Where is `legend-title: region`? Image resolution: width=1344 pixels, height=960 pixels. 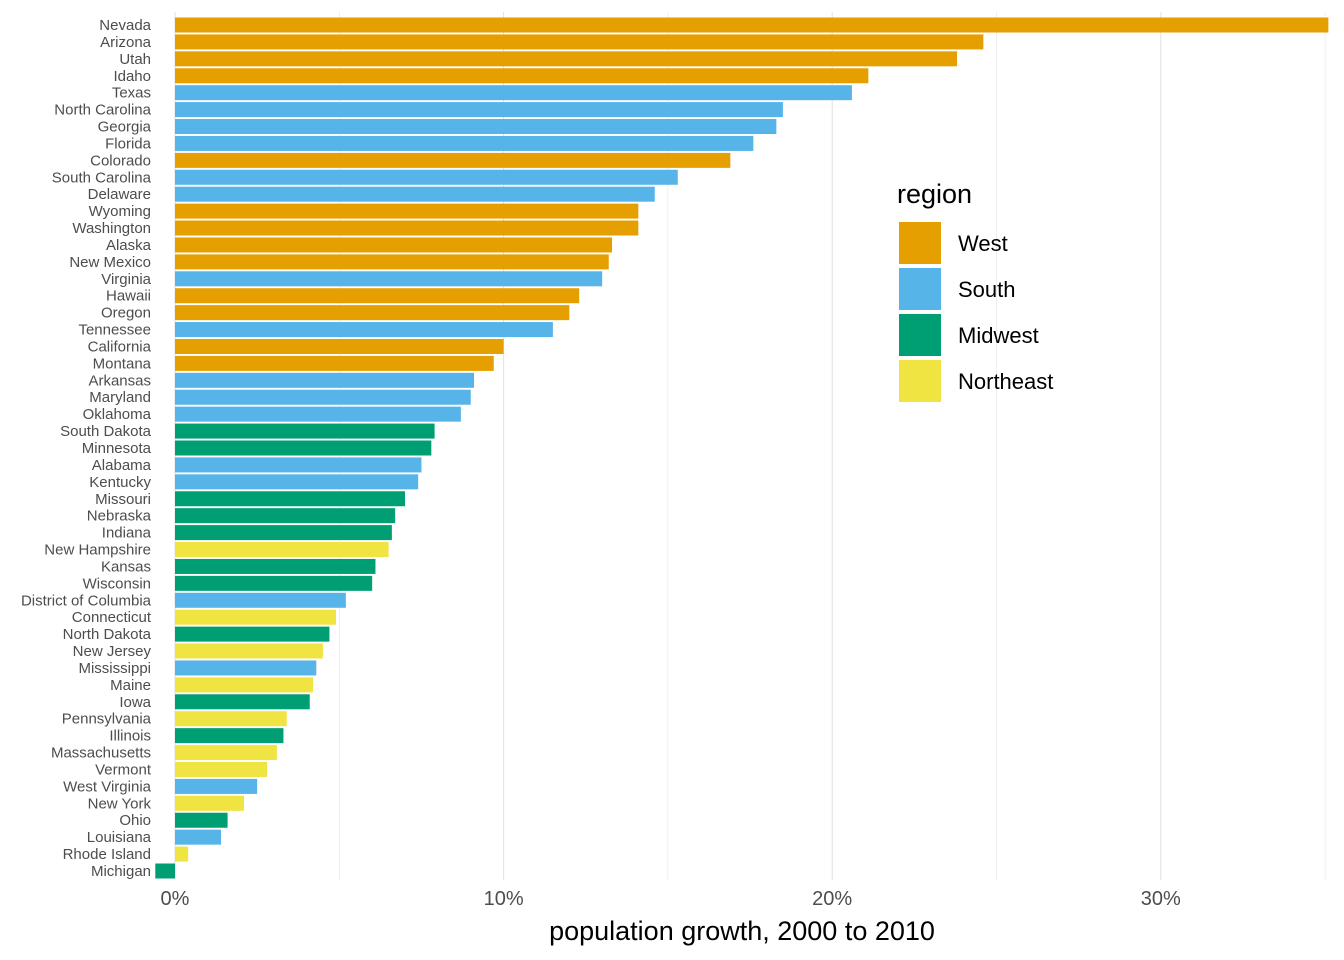 legend-title: region is located at coordinates (934, 194).